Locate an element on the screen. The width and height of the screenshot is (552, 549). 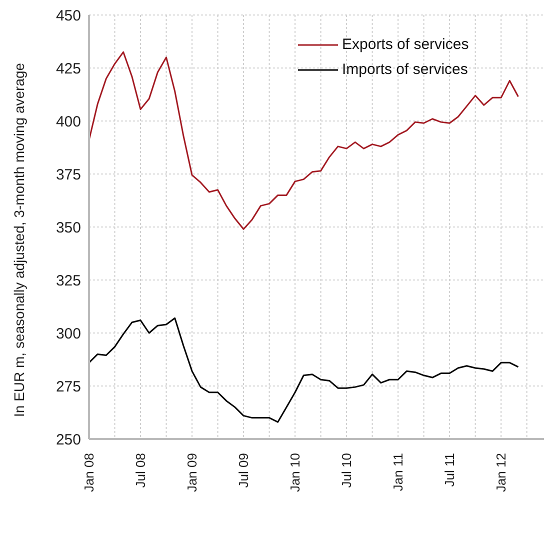
x-tick-label: Jan 08 is located at coordinates (89, 472).